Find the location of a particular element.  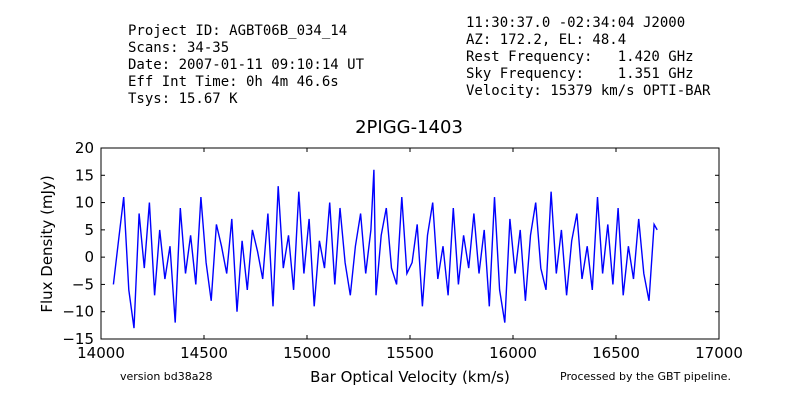

x-tick-label: 17000 is located at coordinates (719, 353).